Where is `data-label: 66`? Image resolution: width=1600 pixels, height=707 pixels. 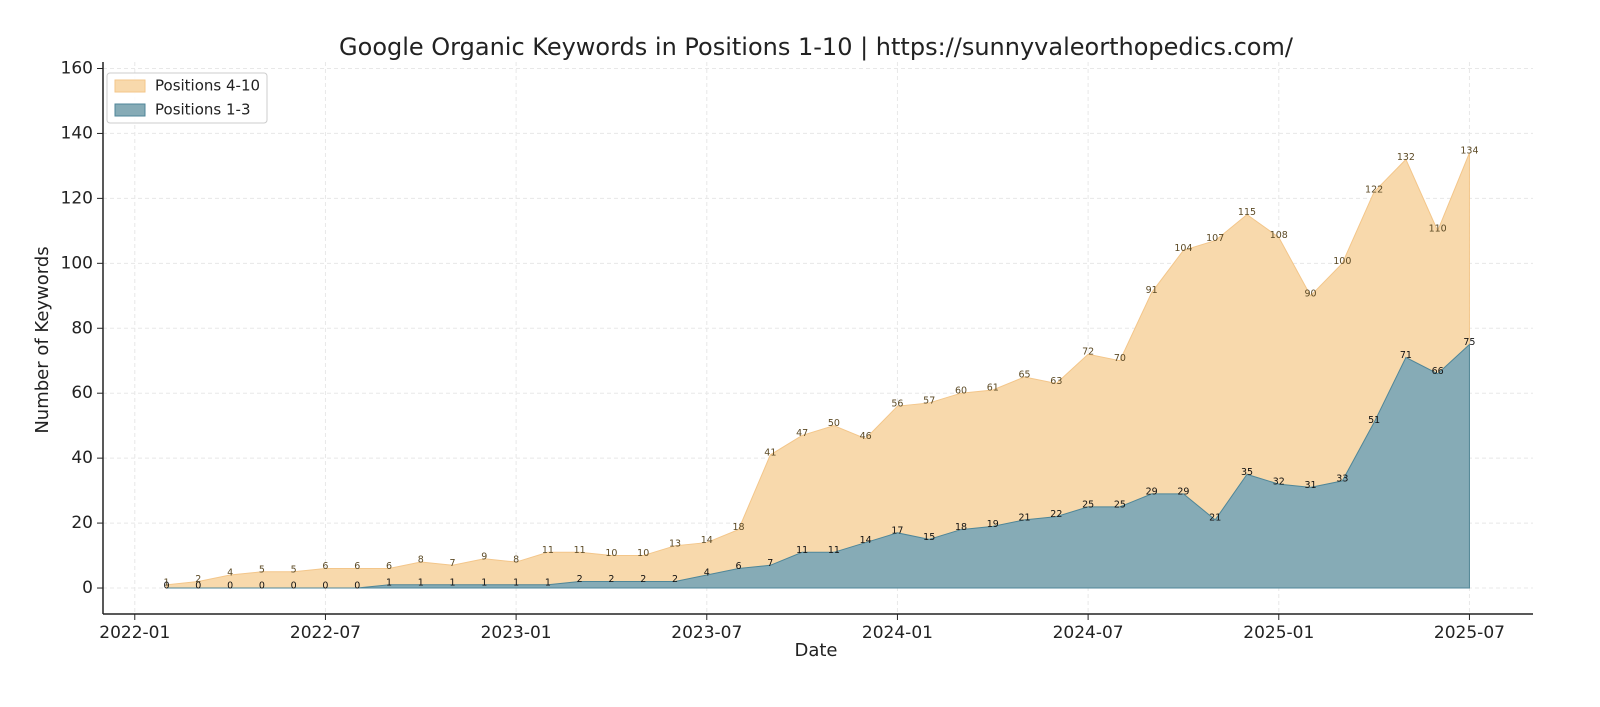 data-label: 66 is located at coordinates (1438, 371).